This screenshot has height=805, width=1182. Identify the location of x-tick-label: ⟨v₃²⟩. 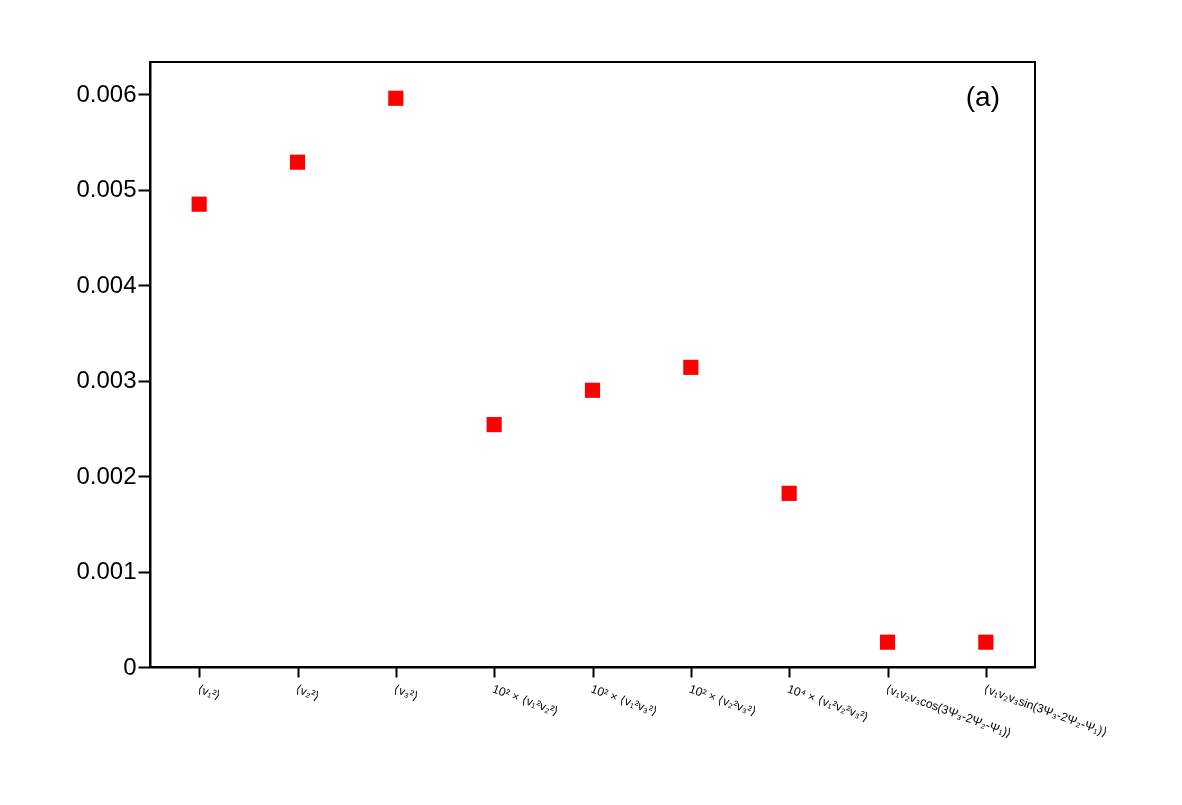
(406, 692).